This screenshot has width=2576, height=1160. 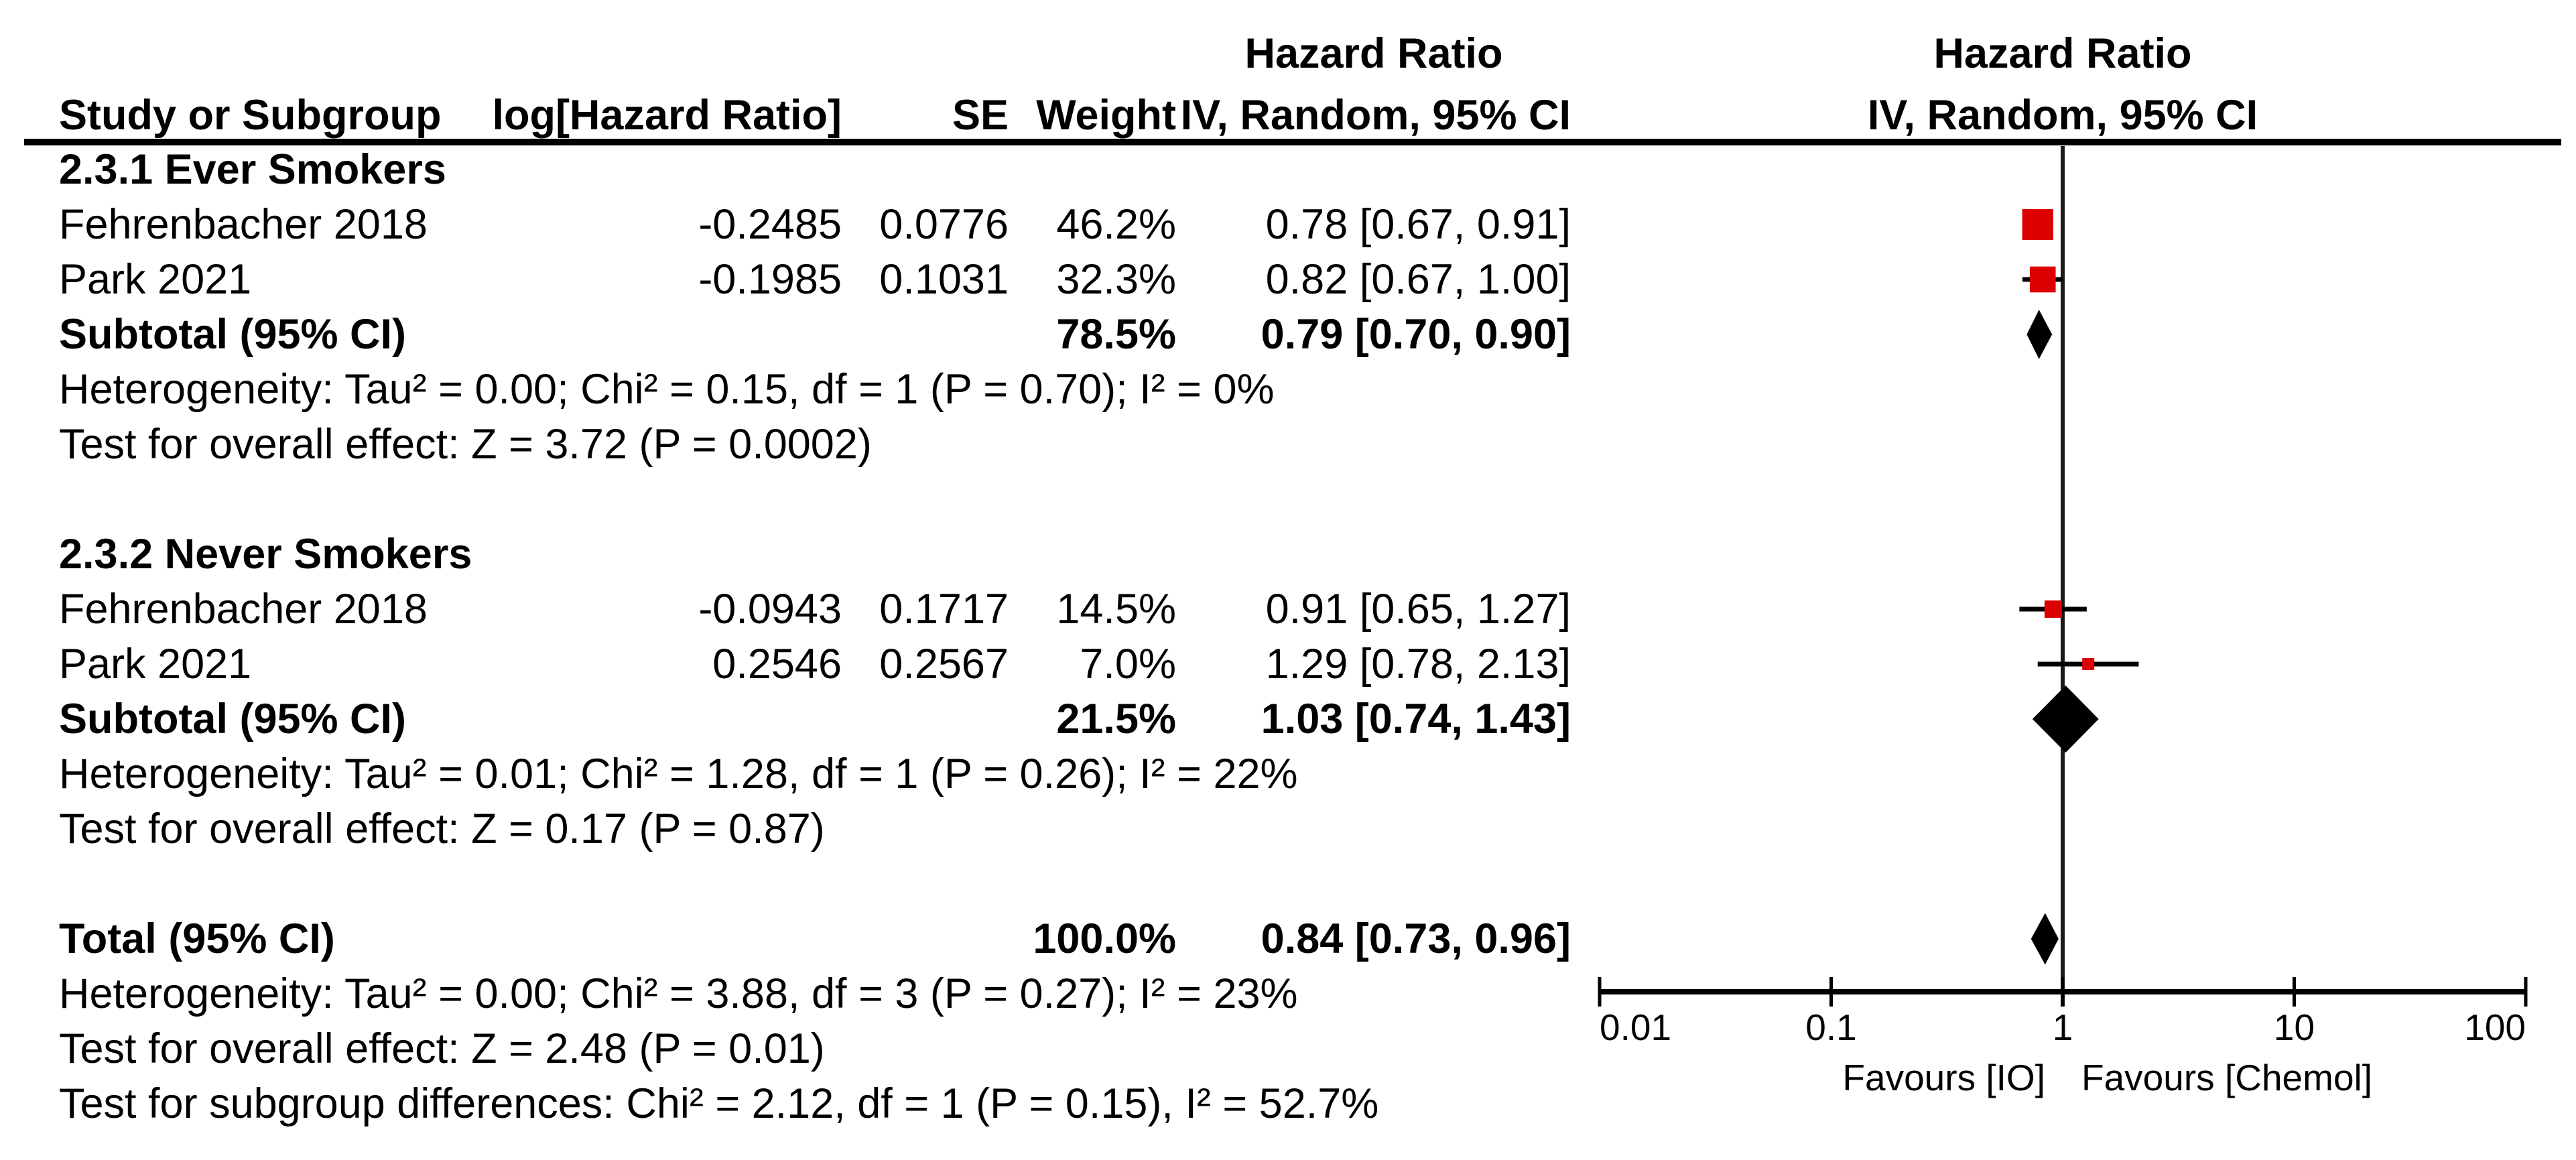 What do you see at coordinates (1106, 116) in the screenshot?
I see `column-header-weight: Weight` at bounding box center [1106, 116].